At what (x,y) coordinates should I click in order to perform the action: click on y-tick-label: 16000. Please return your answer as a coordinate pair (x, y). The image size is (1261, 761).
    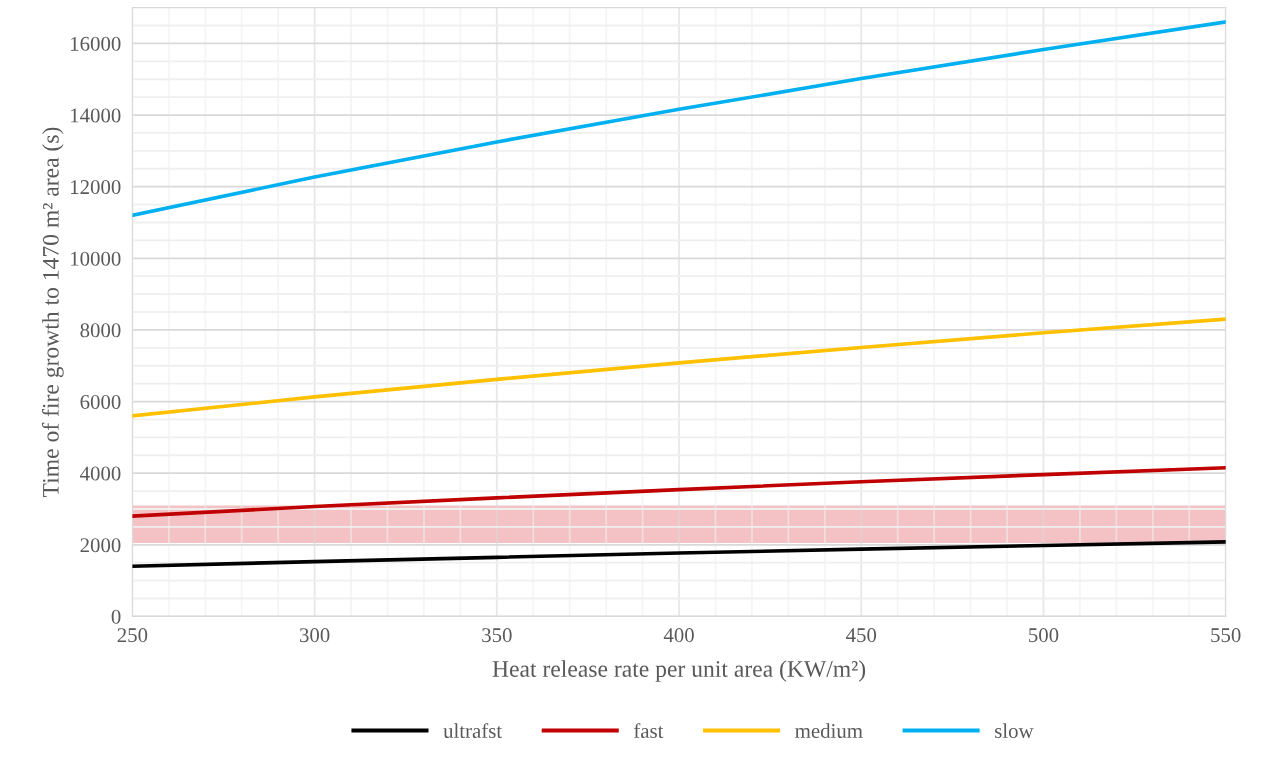
    Looking at the image, I should click on (96, 43).